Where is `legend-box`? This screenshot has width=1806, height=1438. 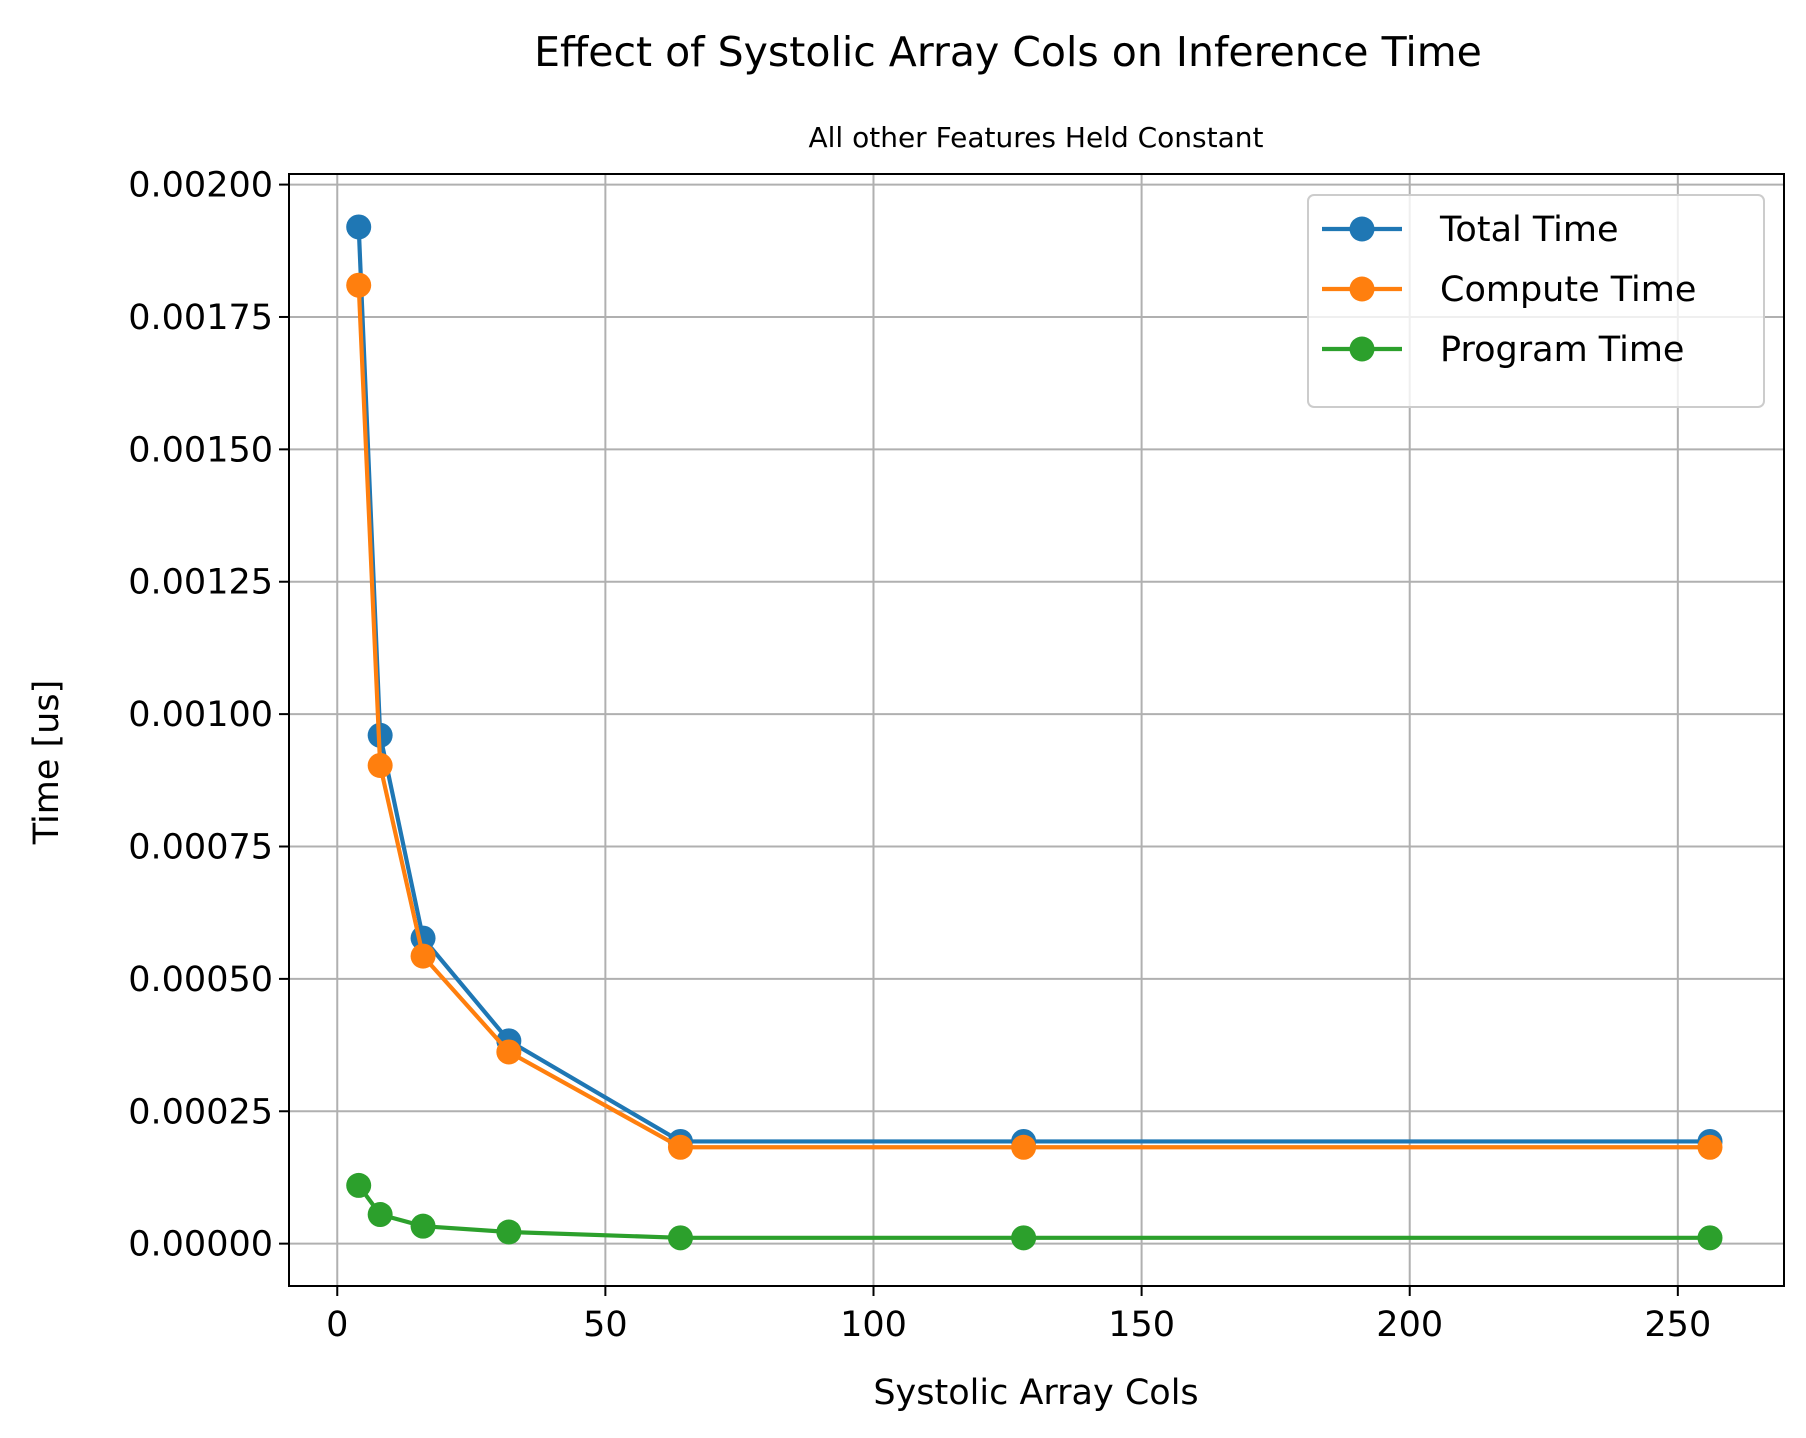
legend-box is located at coordinates (1536, 301).